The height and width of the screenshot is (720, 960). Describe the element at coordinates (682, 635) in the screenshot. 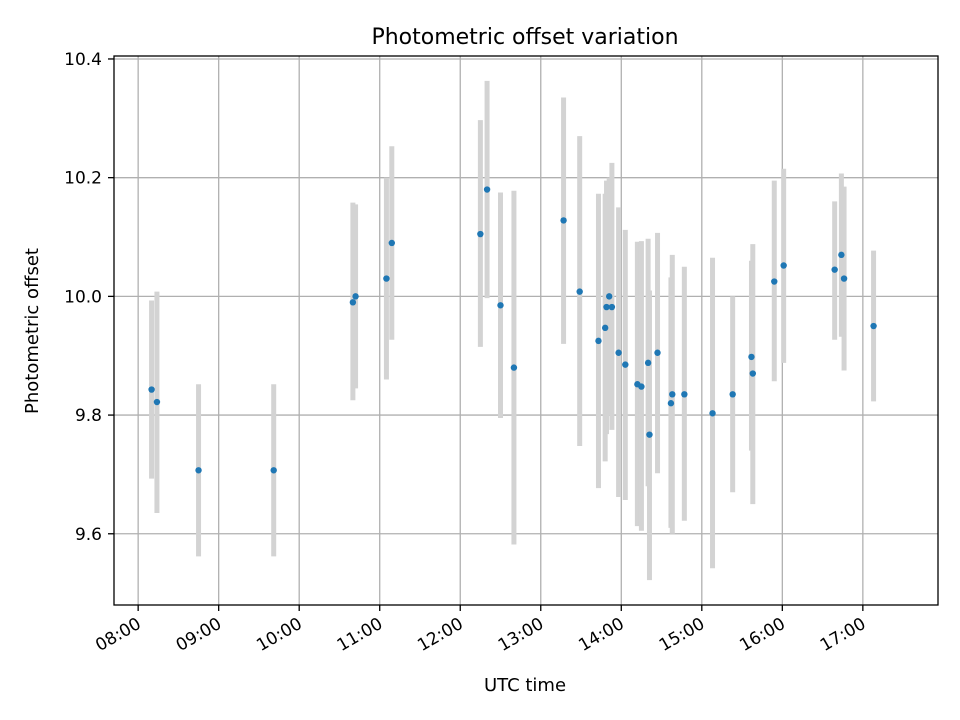

I see `x-tick-label: 15:00` at that location.